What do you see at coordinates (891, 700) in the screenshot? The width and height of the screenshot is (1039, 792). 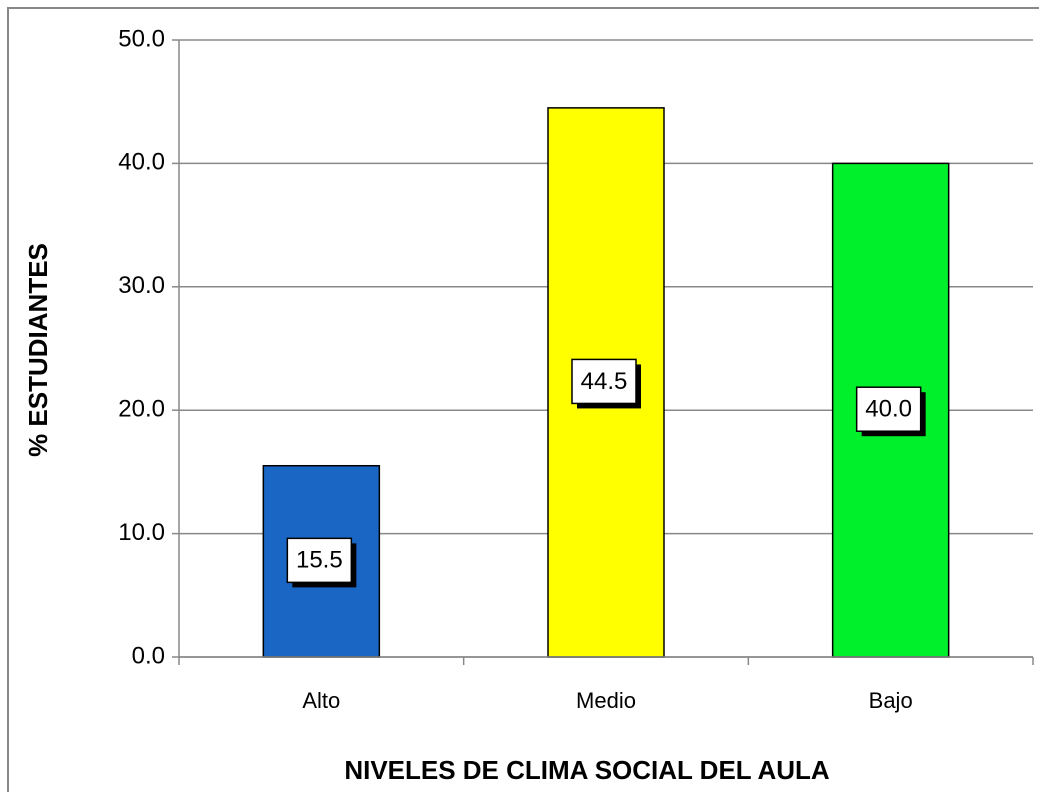 I see `x-tick-label: Bajo` at bounding box center [891, 700].